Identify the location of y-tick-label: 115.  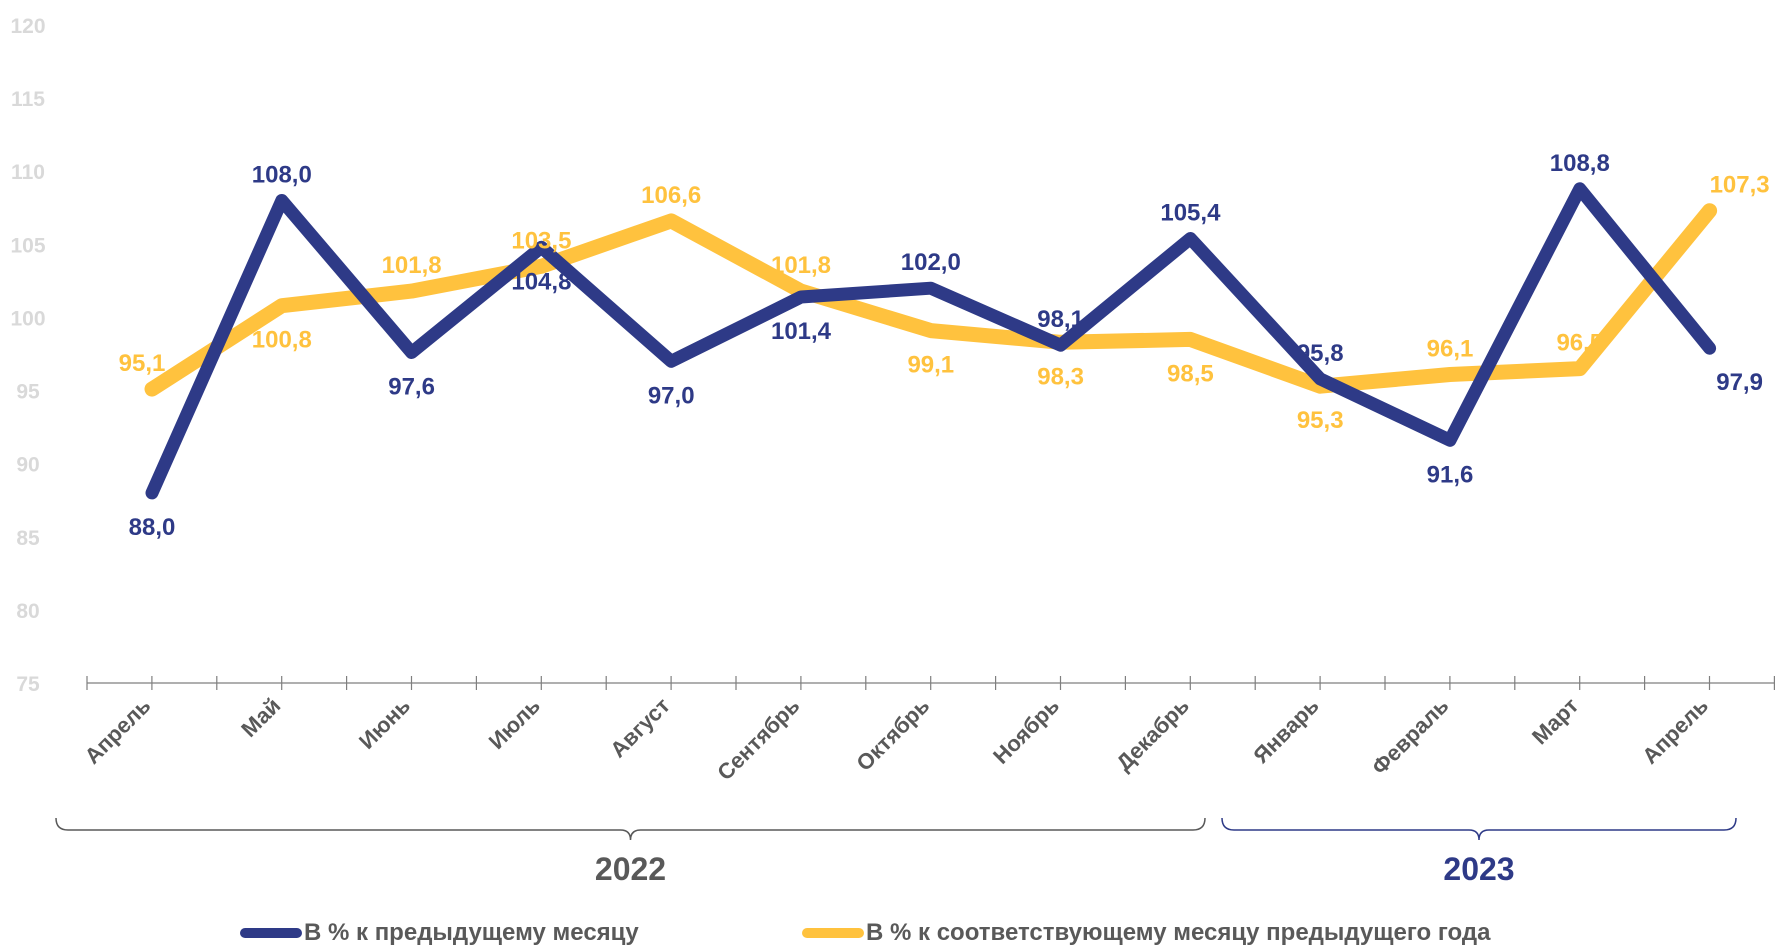
(28, 99).